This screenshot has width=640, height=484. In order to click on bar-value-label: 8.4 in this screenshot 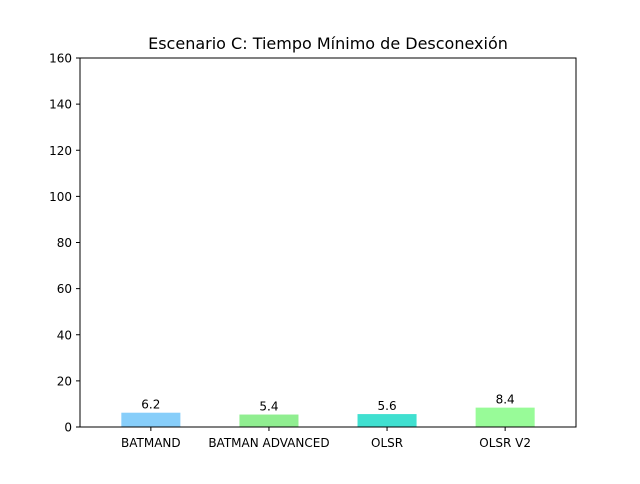, I will do `click(505, 400)`.